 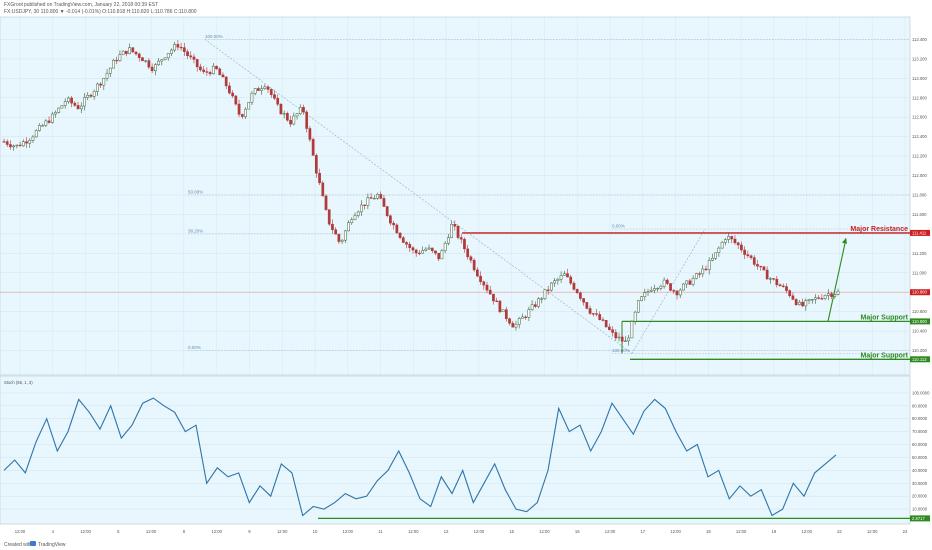 What do you see at coordinates (919, 253) in the screenshot?
I see `price-tick-label: 111.200` at bounding box center [919, 253].